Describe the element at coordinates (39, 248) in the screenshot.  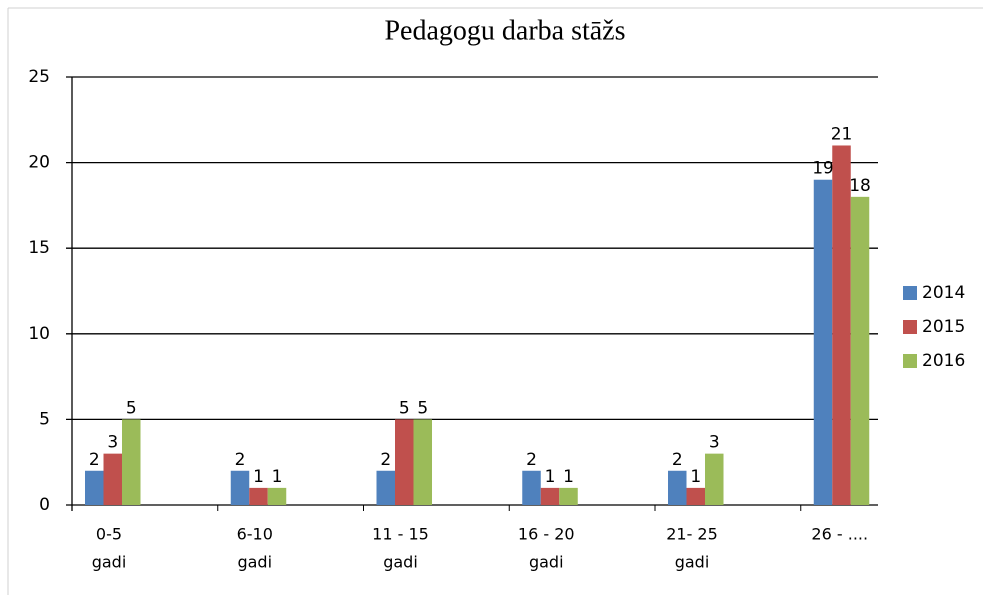
I see `y-tick-label: 15` at that location.